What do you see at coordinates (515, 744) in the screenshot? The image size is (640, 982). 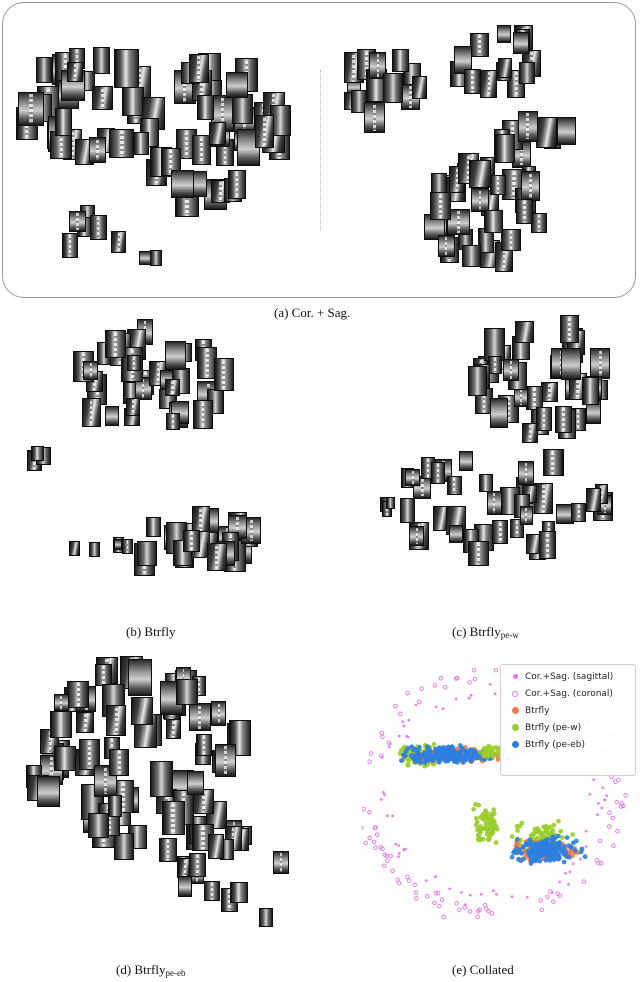 I see `legend-marker-icon` at bounding box center [515, 744].